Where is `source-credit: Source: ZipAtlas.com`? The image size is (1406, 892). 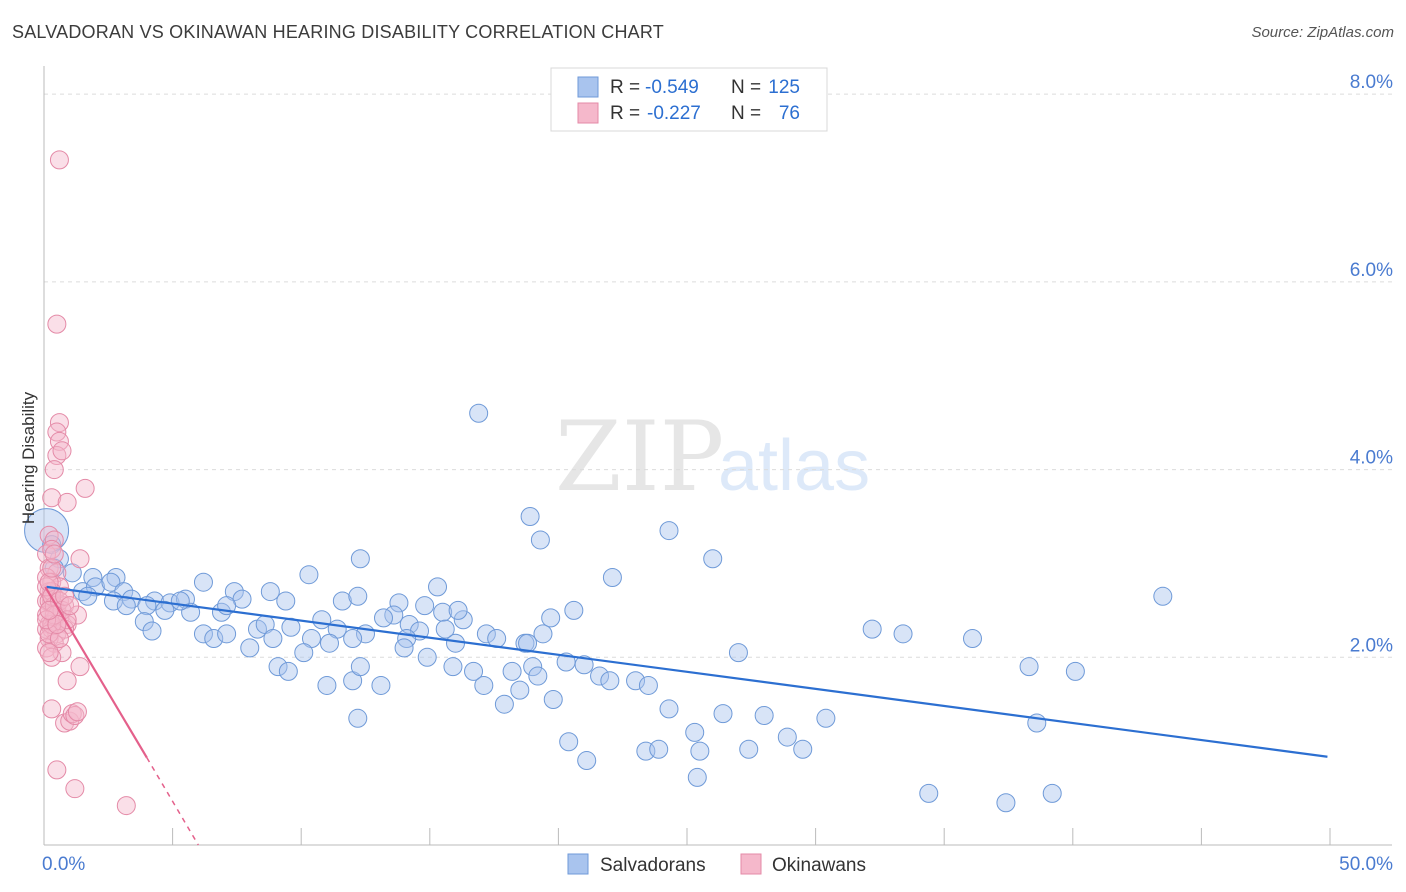
source-credit: Source: ZipAtlas.com is located at coordinates (1322, 32).